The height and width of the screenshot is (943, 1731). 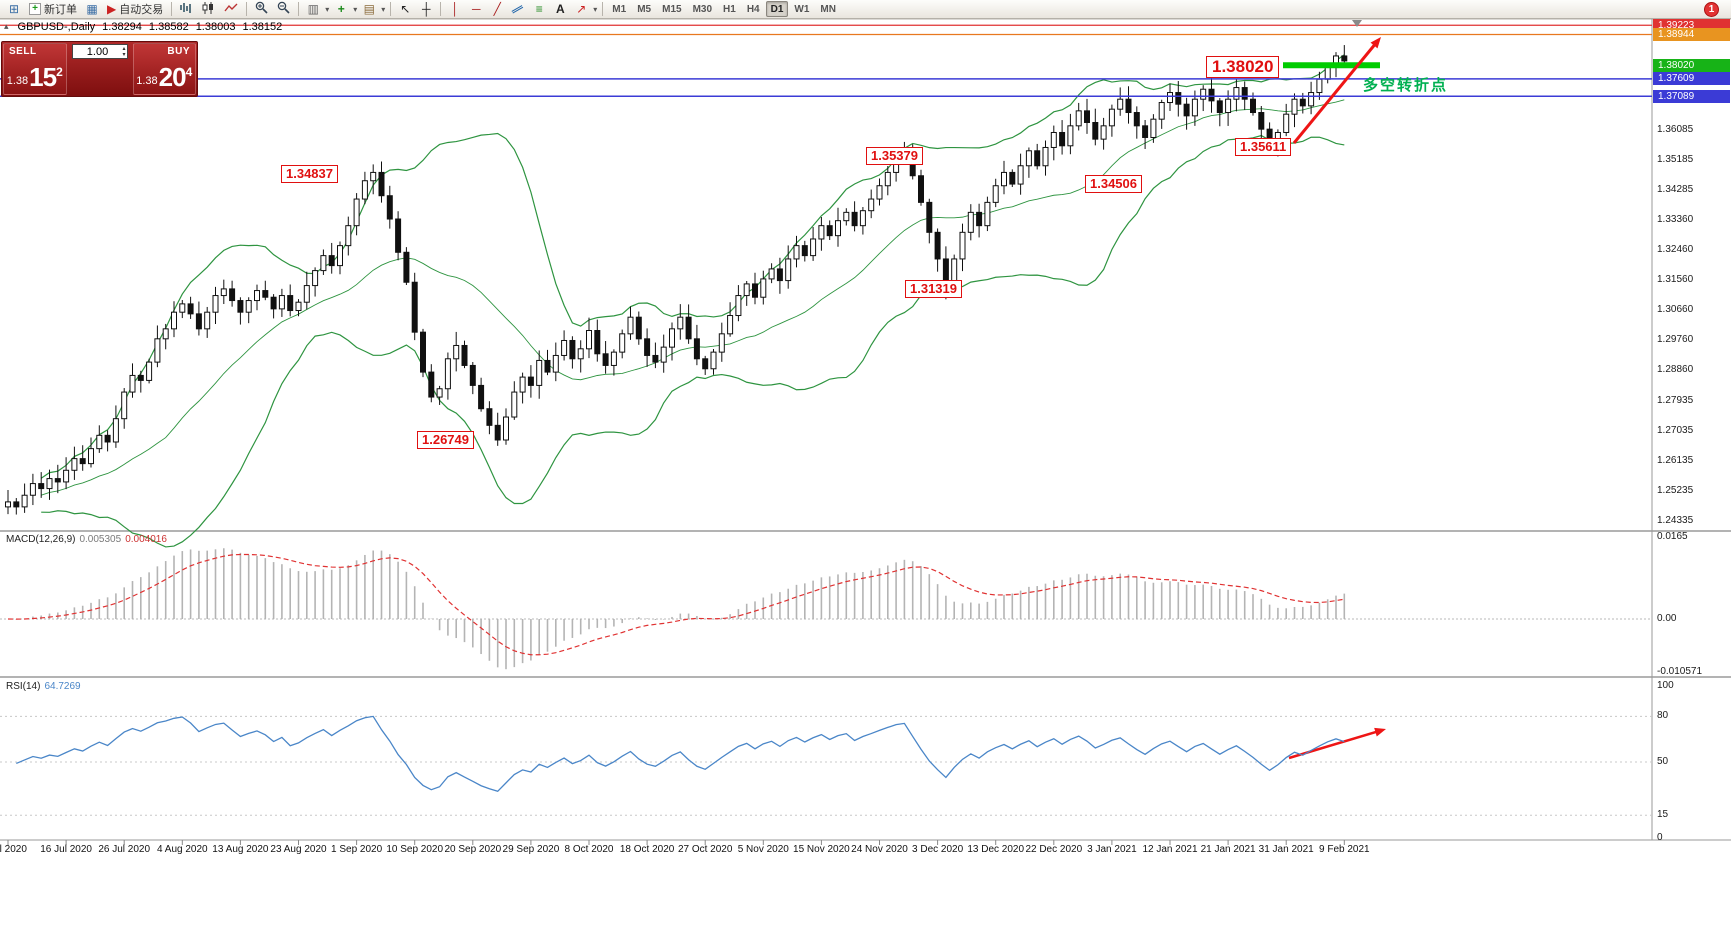 I want to click on line-chart-button, so click(x=231, y=9).